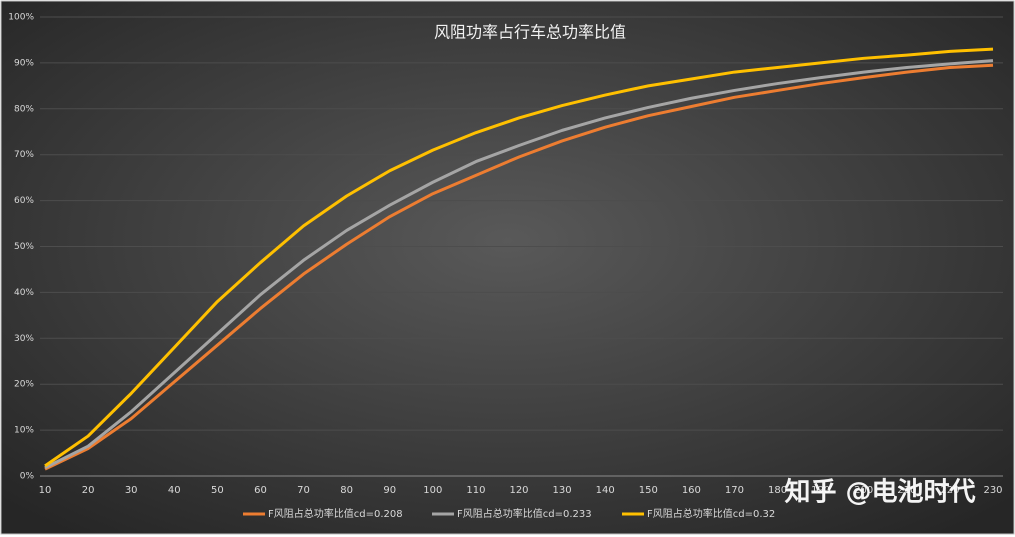 The width and height of the screenshot is (1015, 537). Describe the element at coordinates (24, 431) in the screenshot. I see `y-tick-label: 10%` at that location.